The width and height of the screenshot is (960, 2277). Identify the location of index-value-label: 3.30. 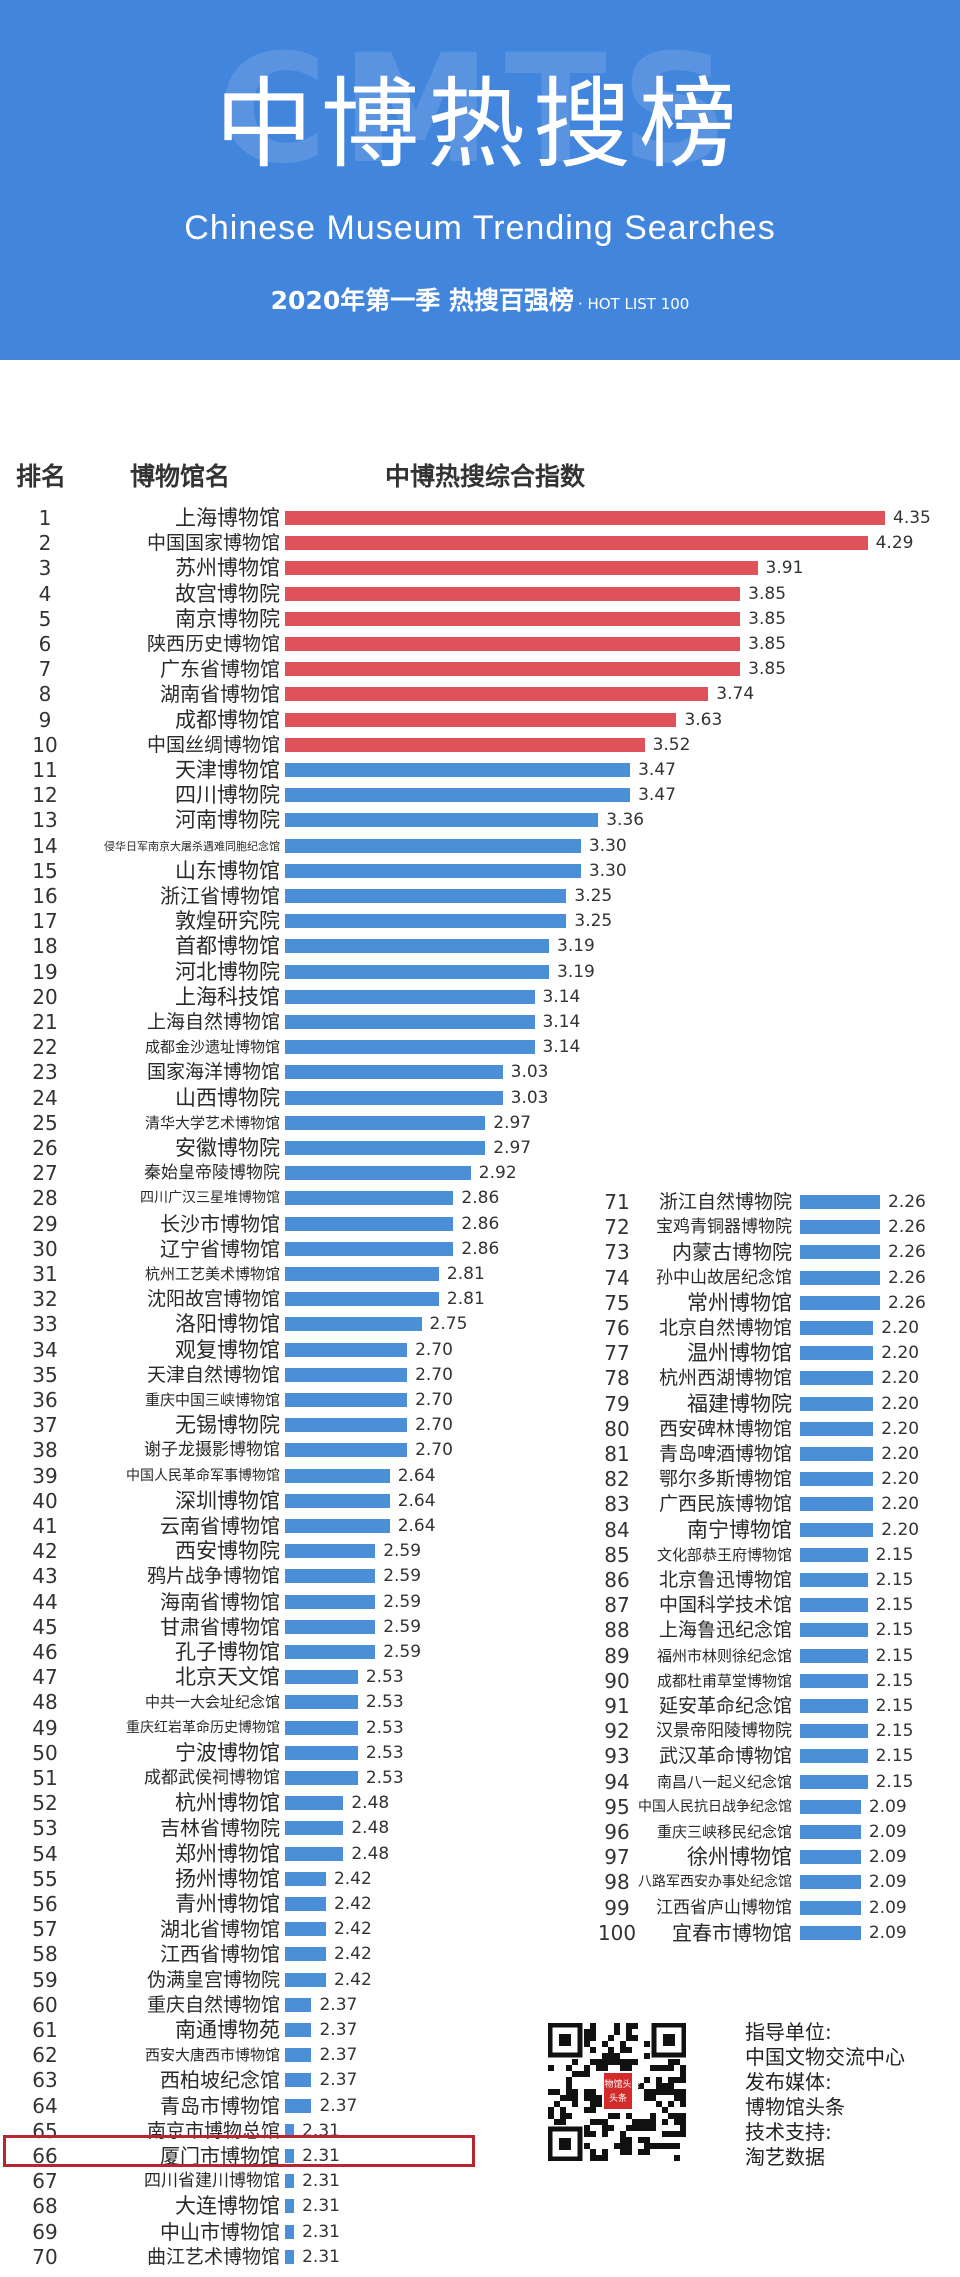
(607, 870).